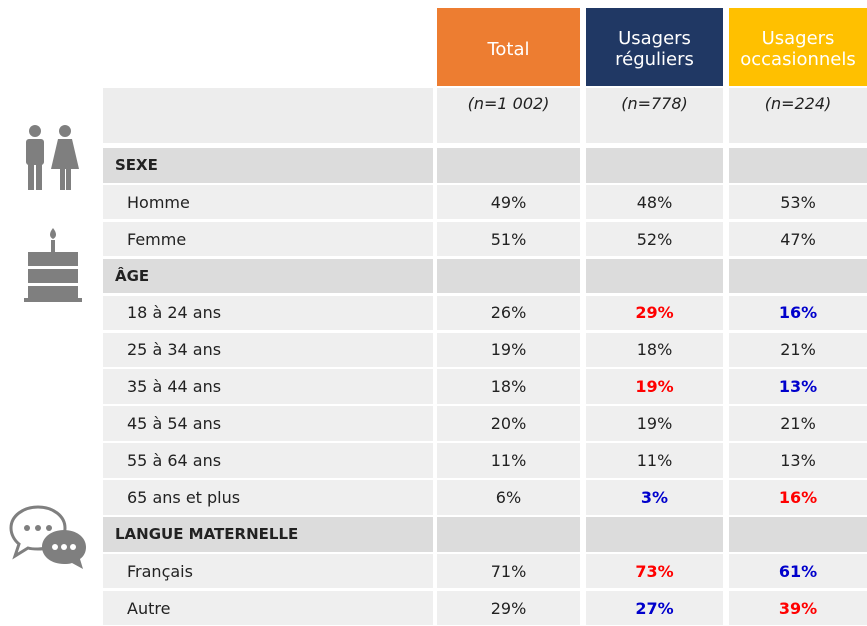 The image size is (867, 626). I want to click on row-label: 65 ans et plus, so click(268, 497).